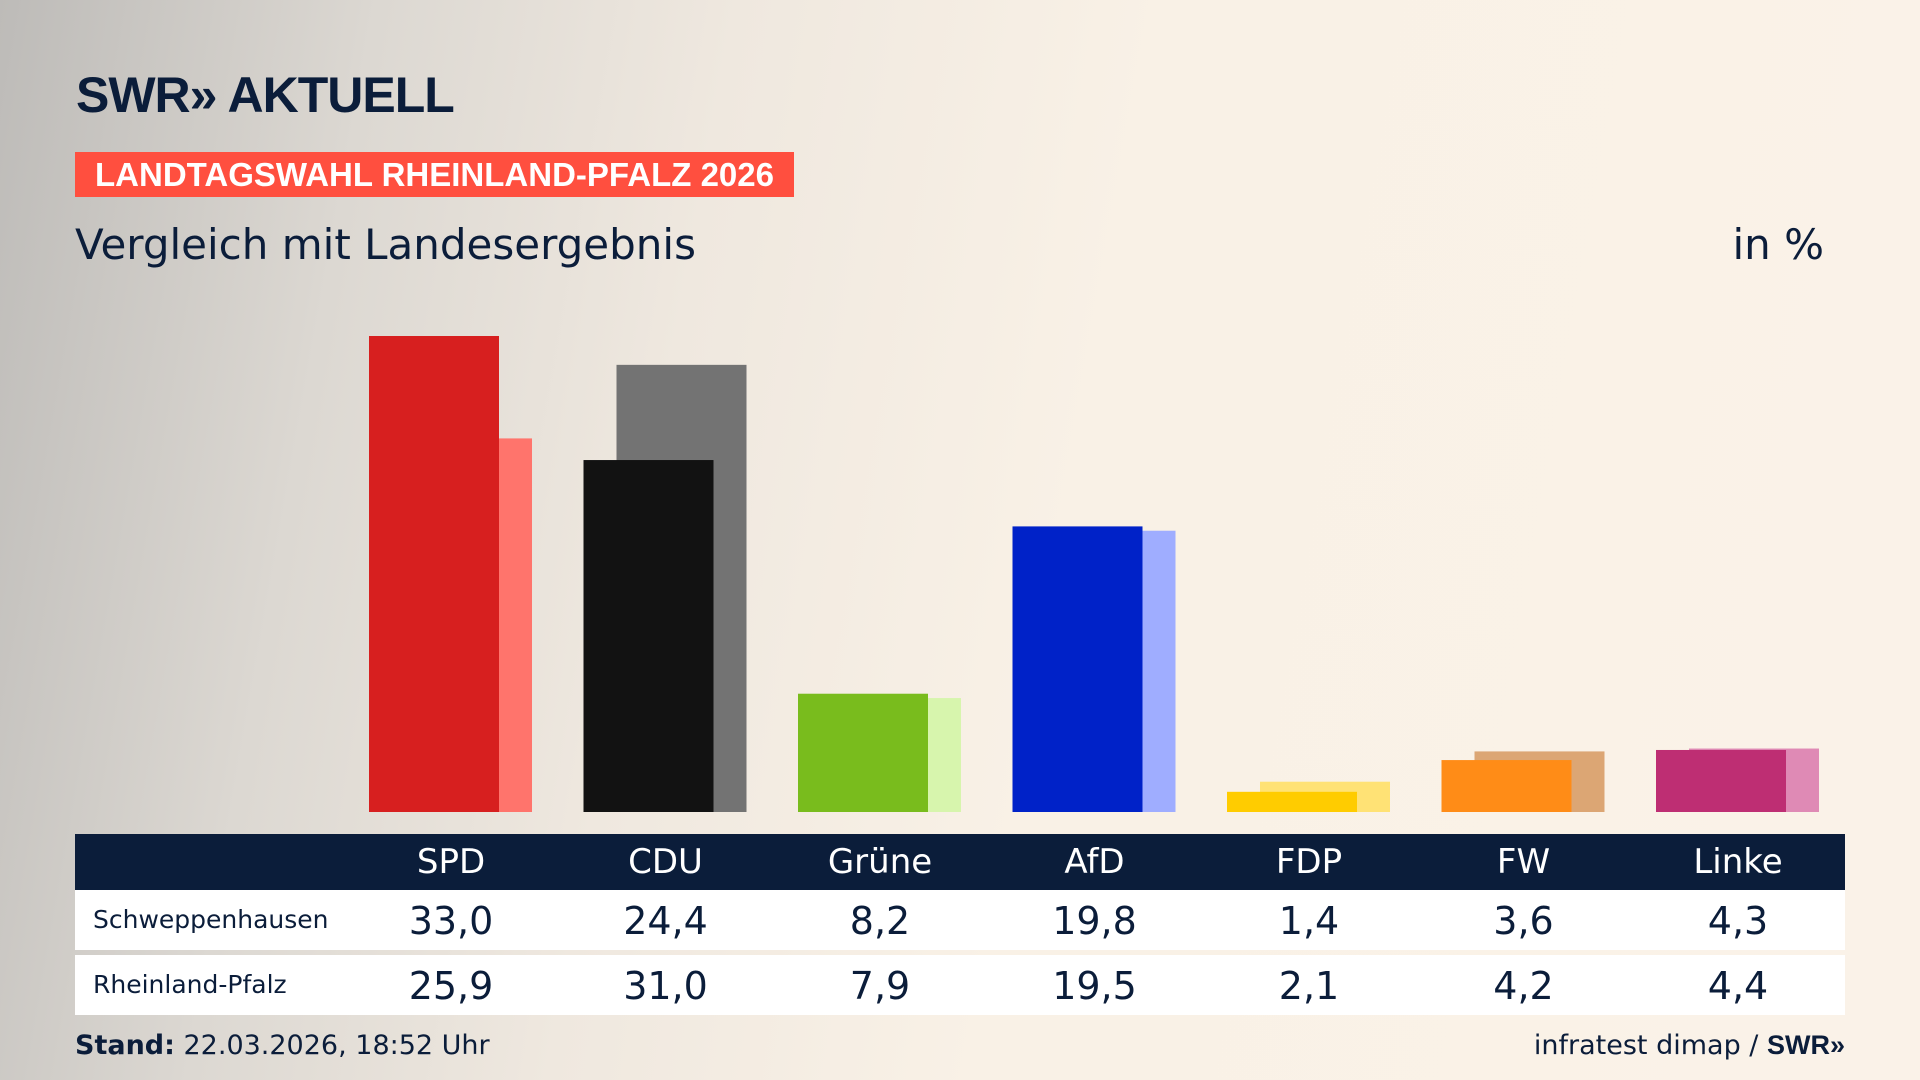 Image resolution: width=1920 pixels, height=1080 pixels. I want to click on table-cell: 4,4, so click(1738, 986).